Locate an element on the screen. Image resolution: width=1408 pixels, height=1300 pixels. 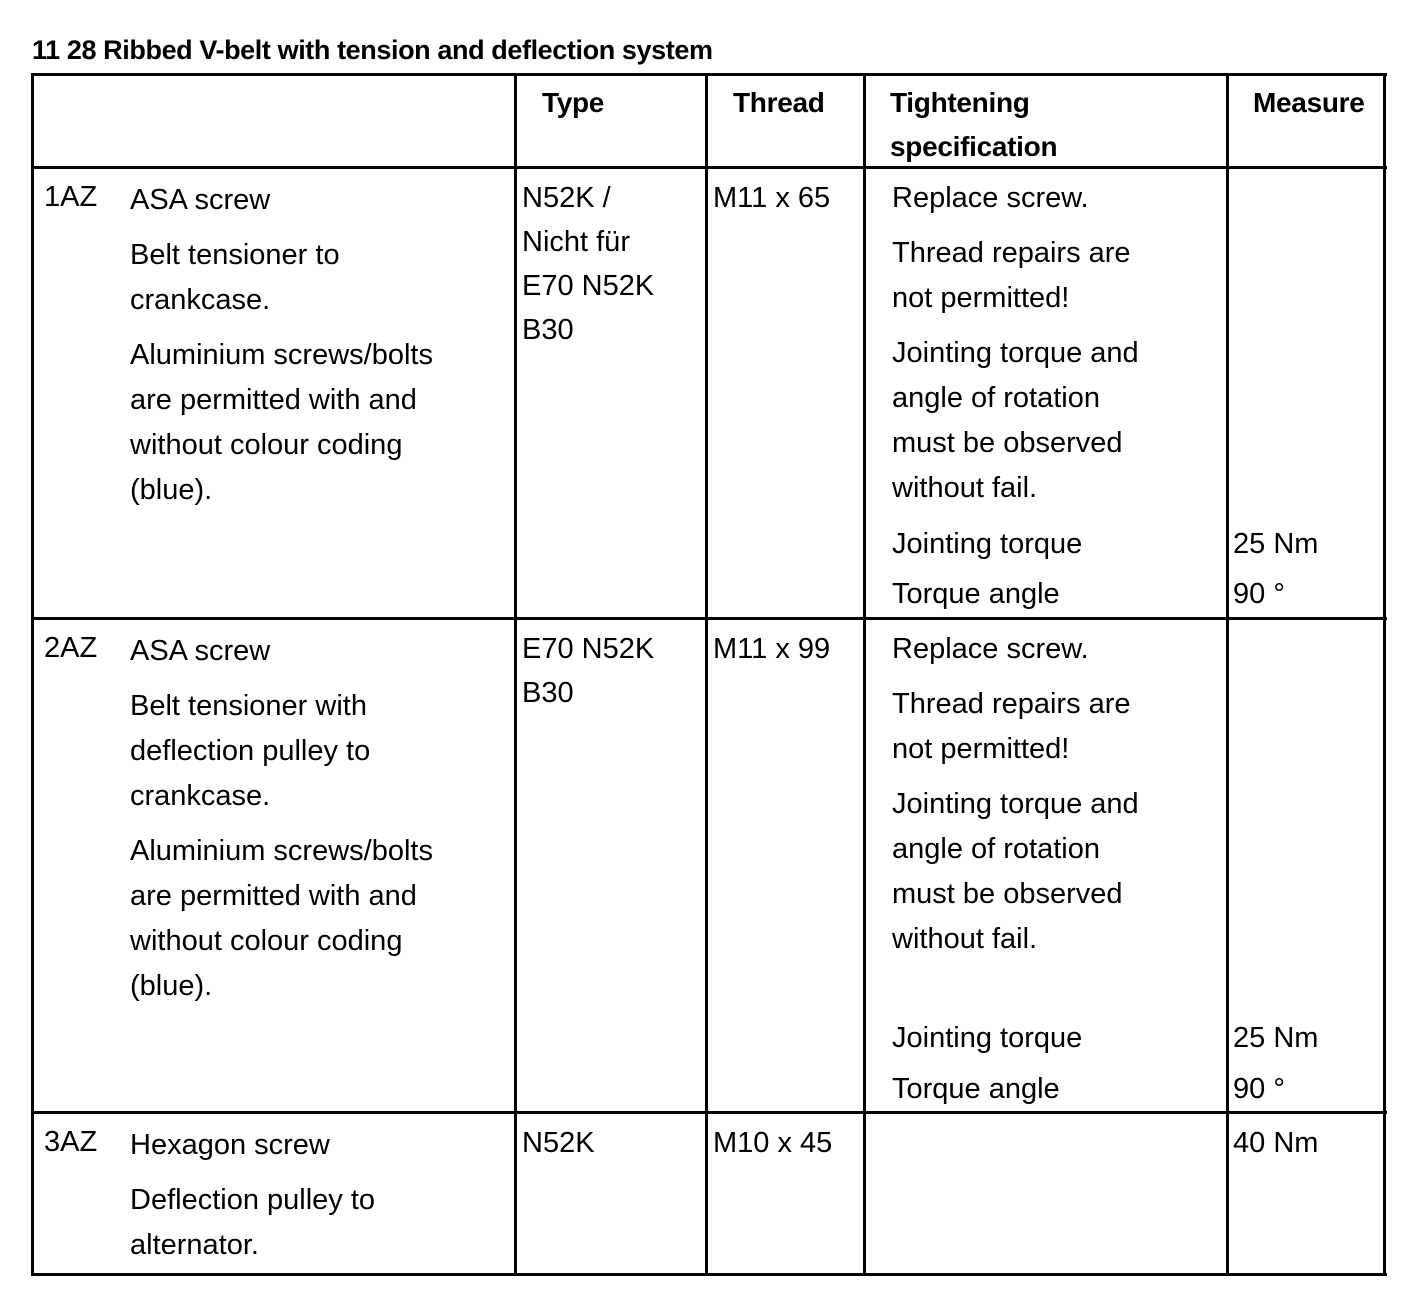
header-thread: Thread is located at coordinates (779, 102).